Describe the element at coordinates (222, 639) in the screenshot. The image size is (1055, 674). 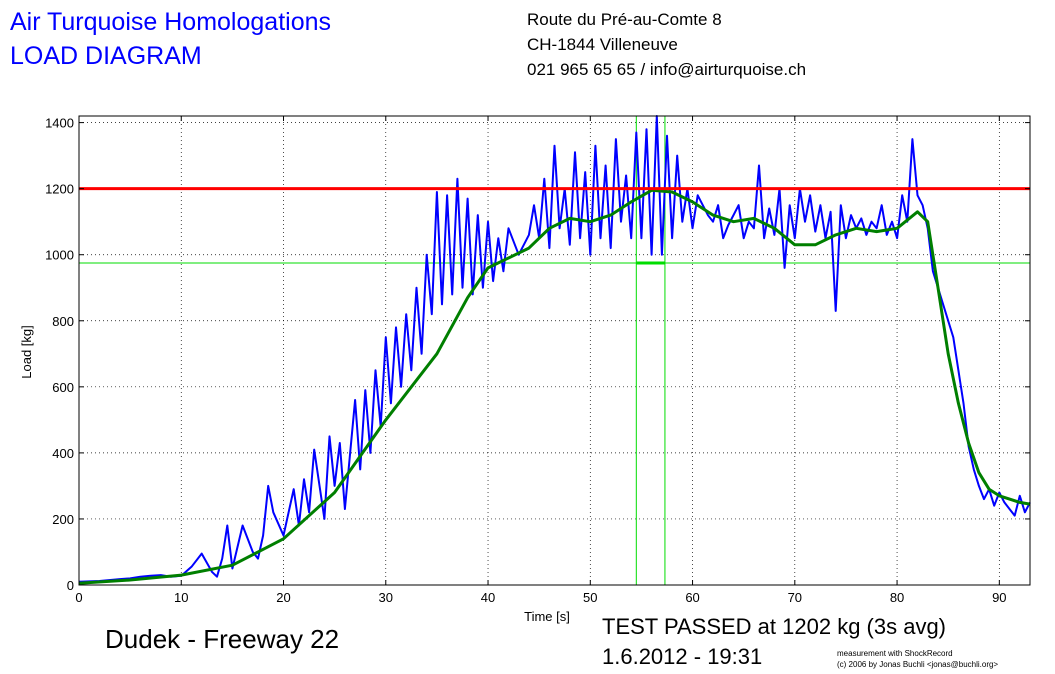
I see `glider-name: Dudek - Freeway 22` at that location.